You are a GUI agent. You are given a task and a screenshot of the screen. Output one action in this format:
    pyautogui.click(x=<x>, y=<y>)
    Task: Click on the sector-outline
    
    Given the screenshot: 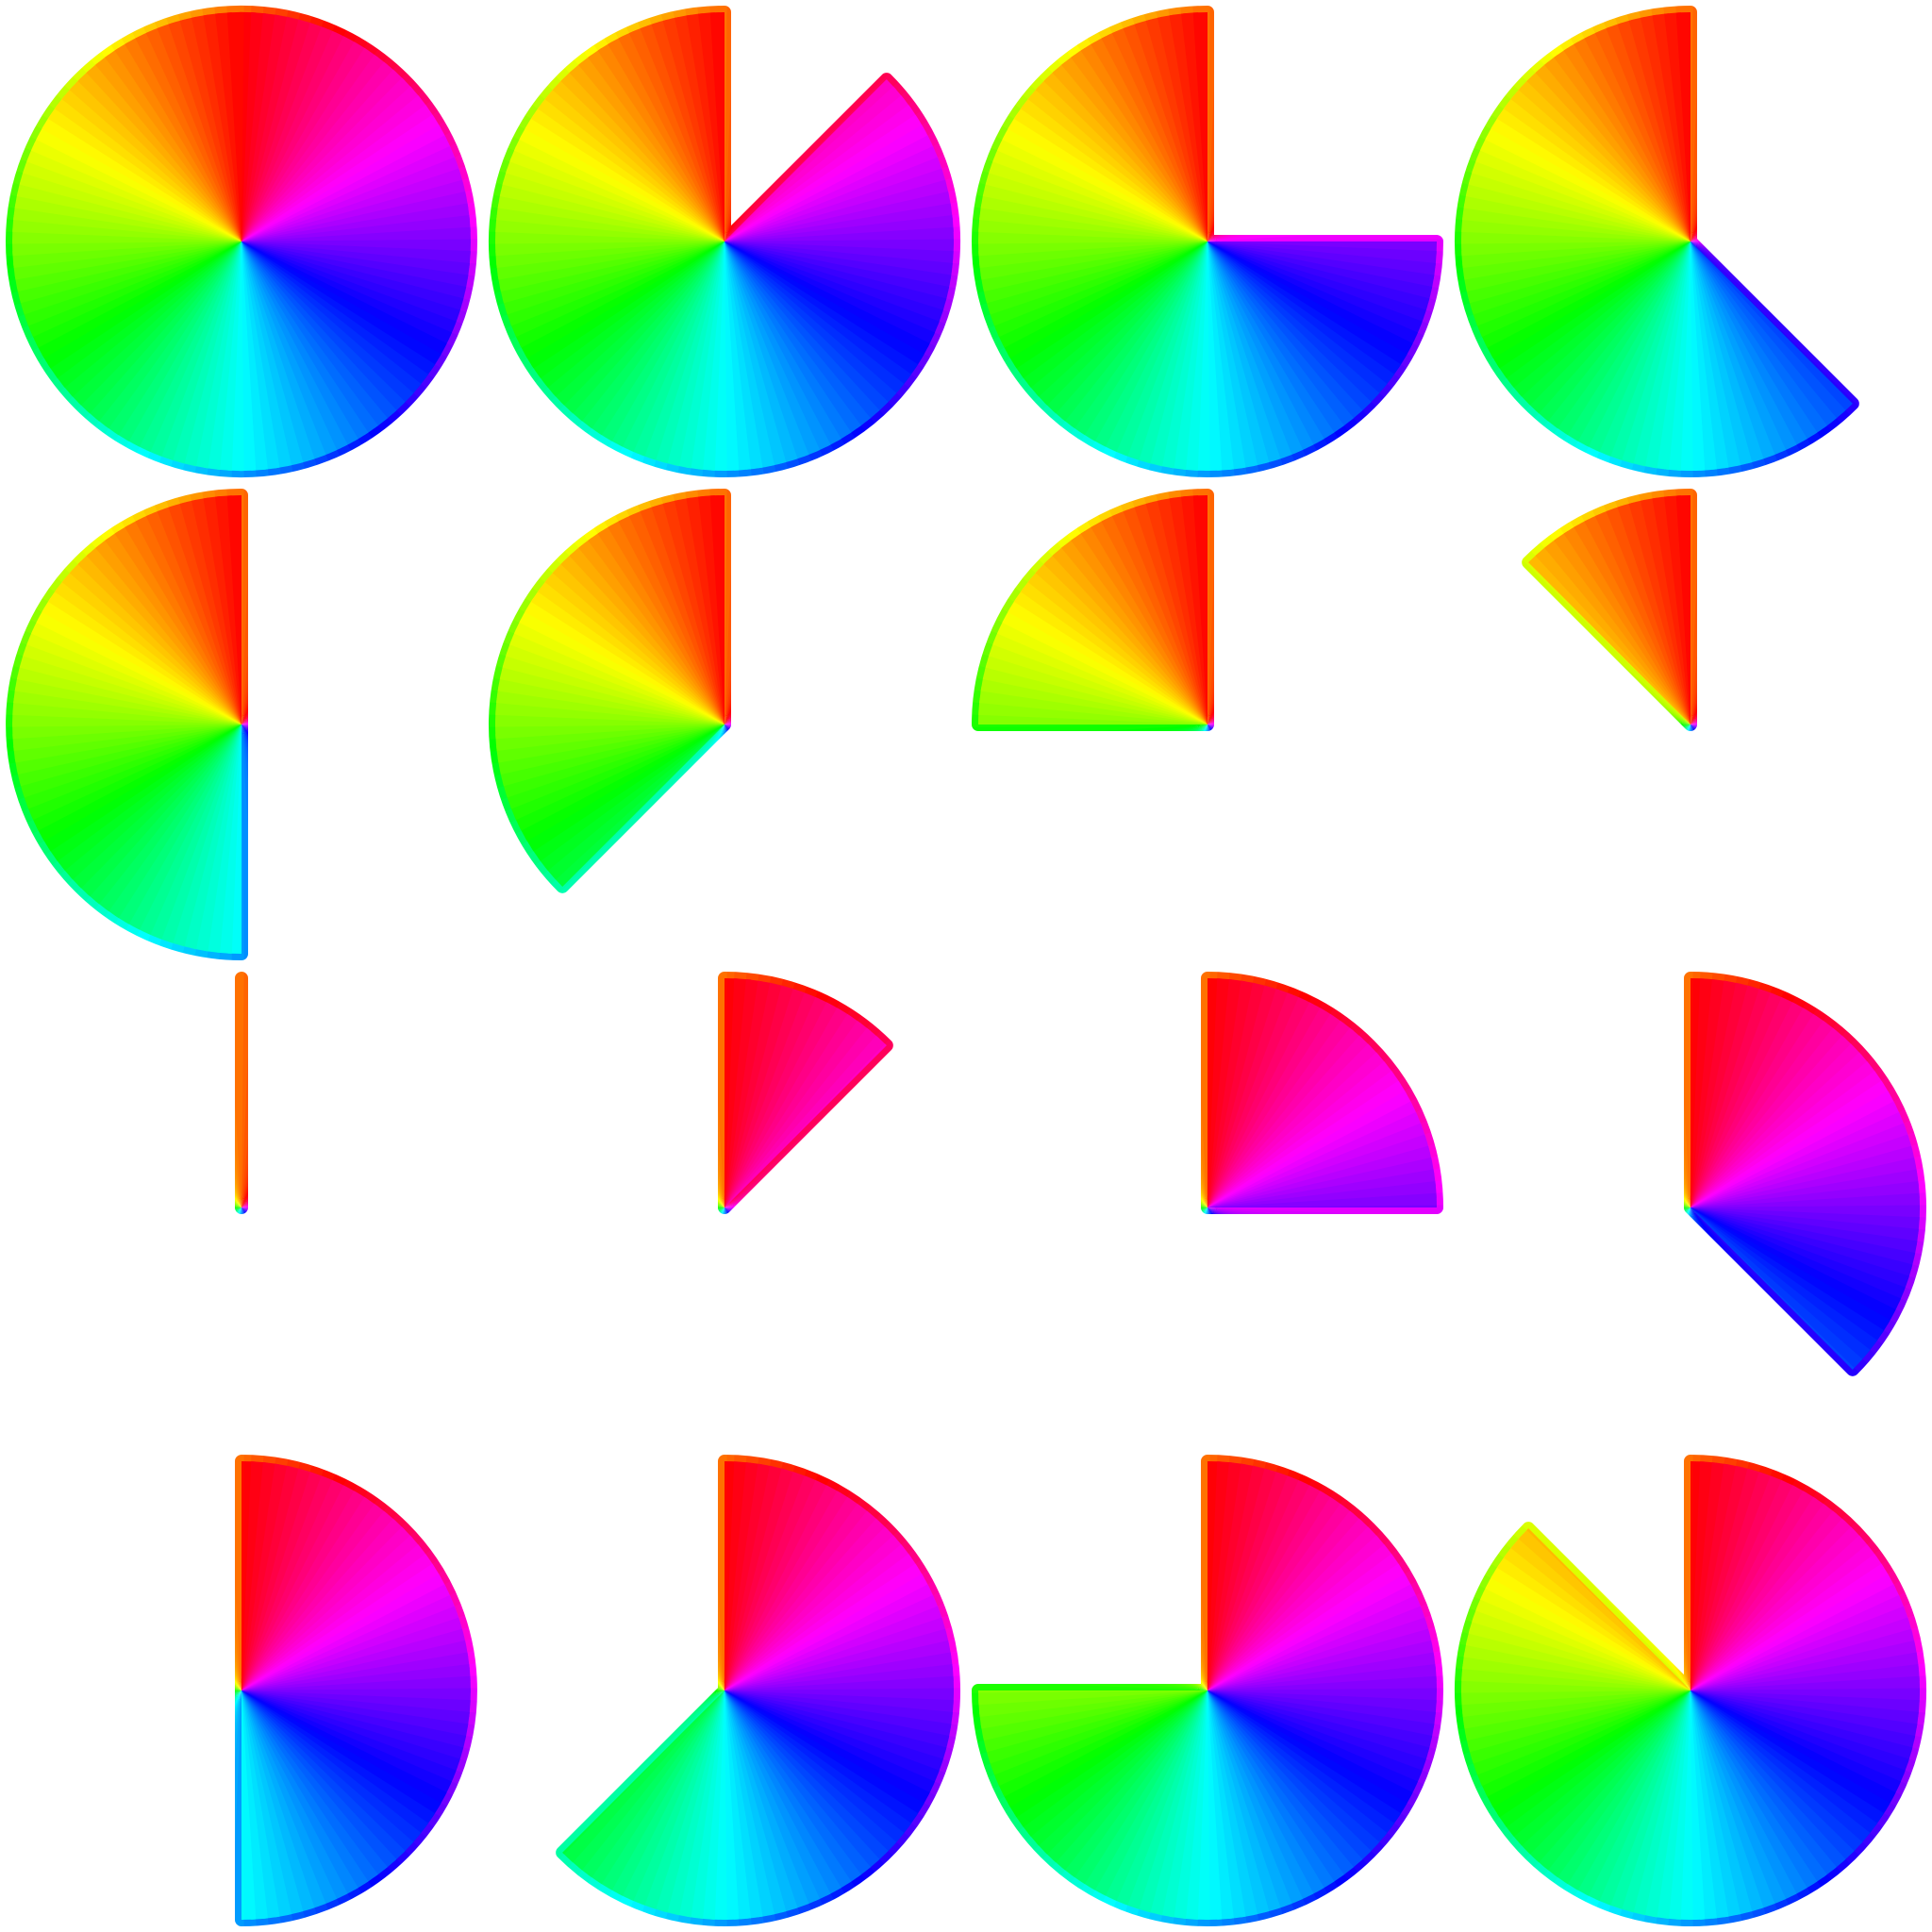 What is the action you would take?
    pyautogui.click(x=249, y=1207)
    